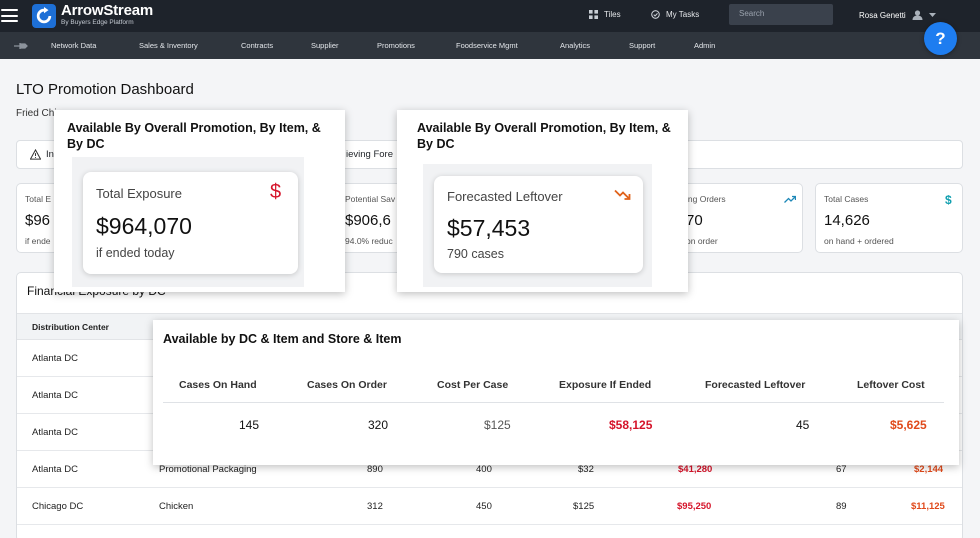 This screenshot has height=538, width=980. I want to click on kpi-card-total-cases: Total Cases 14,626 on hand + ordered $, so click(889, 218).